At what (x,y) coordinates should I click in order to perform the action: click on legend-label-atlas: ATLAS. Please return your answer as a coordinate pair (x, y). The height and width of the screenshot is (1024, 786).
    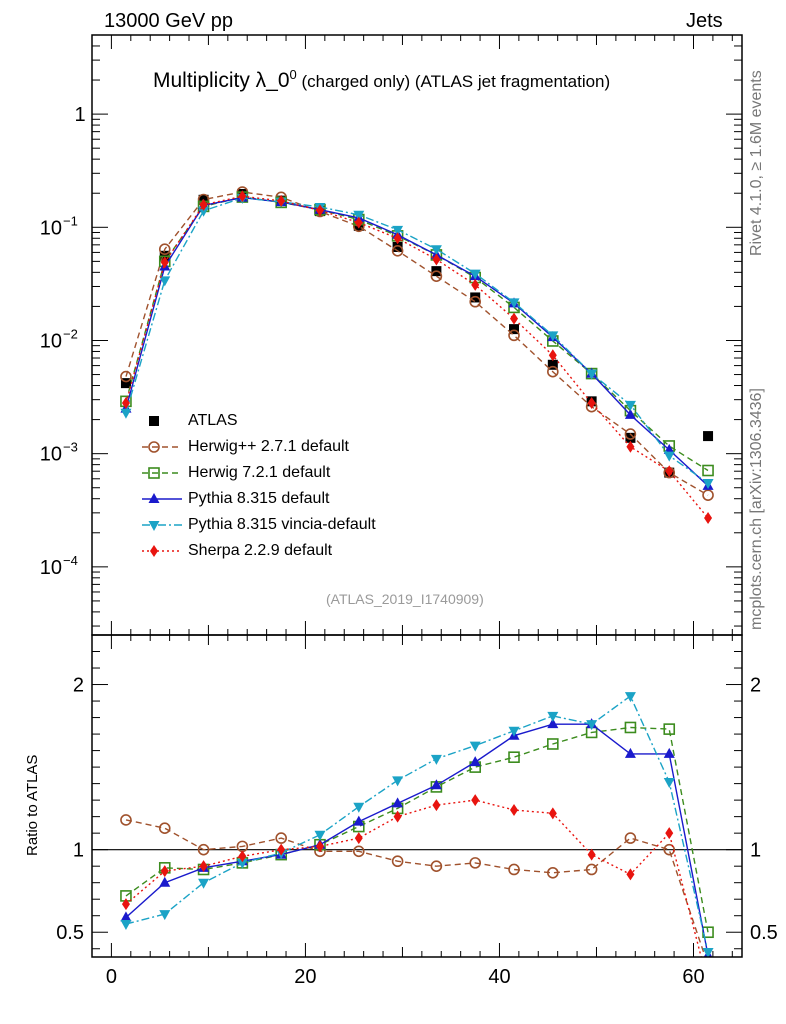
    Looking at the image, I should click on (213, 420).